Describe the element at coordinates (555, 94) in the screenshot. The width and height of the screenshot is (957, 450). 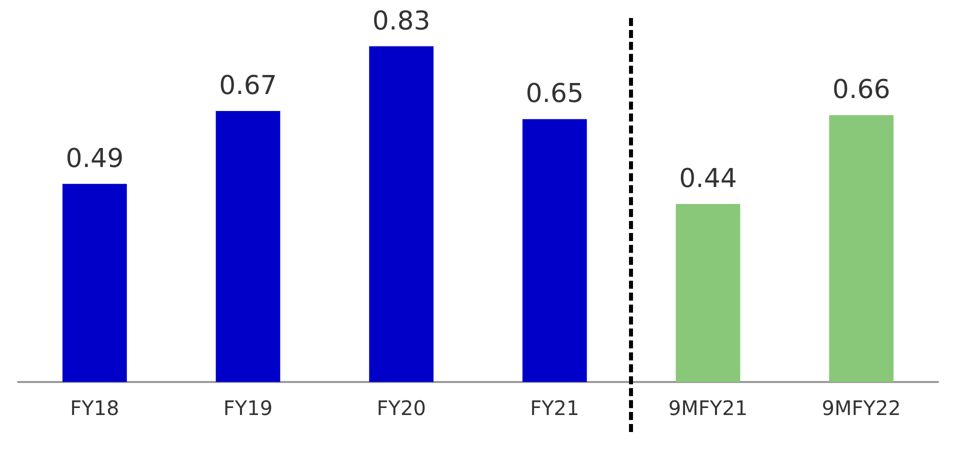
I see `data-label: 0.65` at that location.